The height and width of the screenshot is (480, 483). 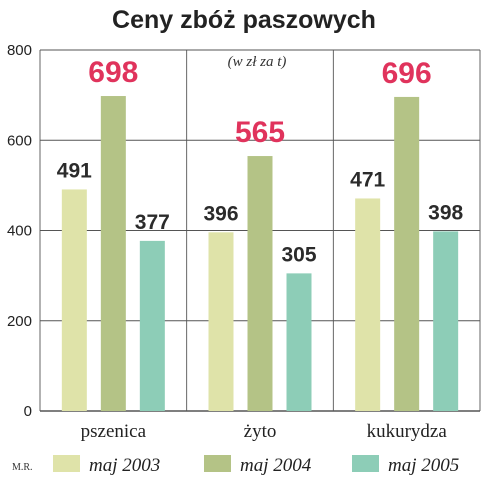 I want to click on legend-label: maj 2003, so click(x=124, y=465).